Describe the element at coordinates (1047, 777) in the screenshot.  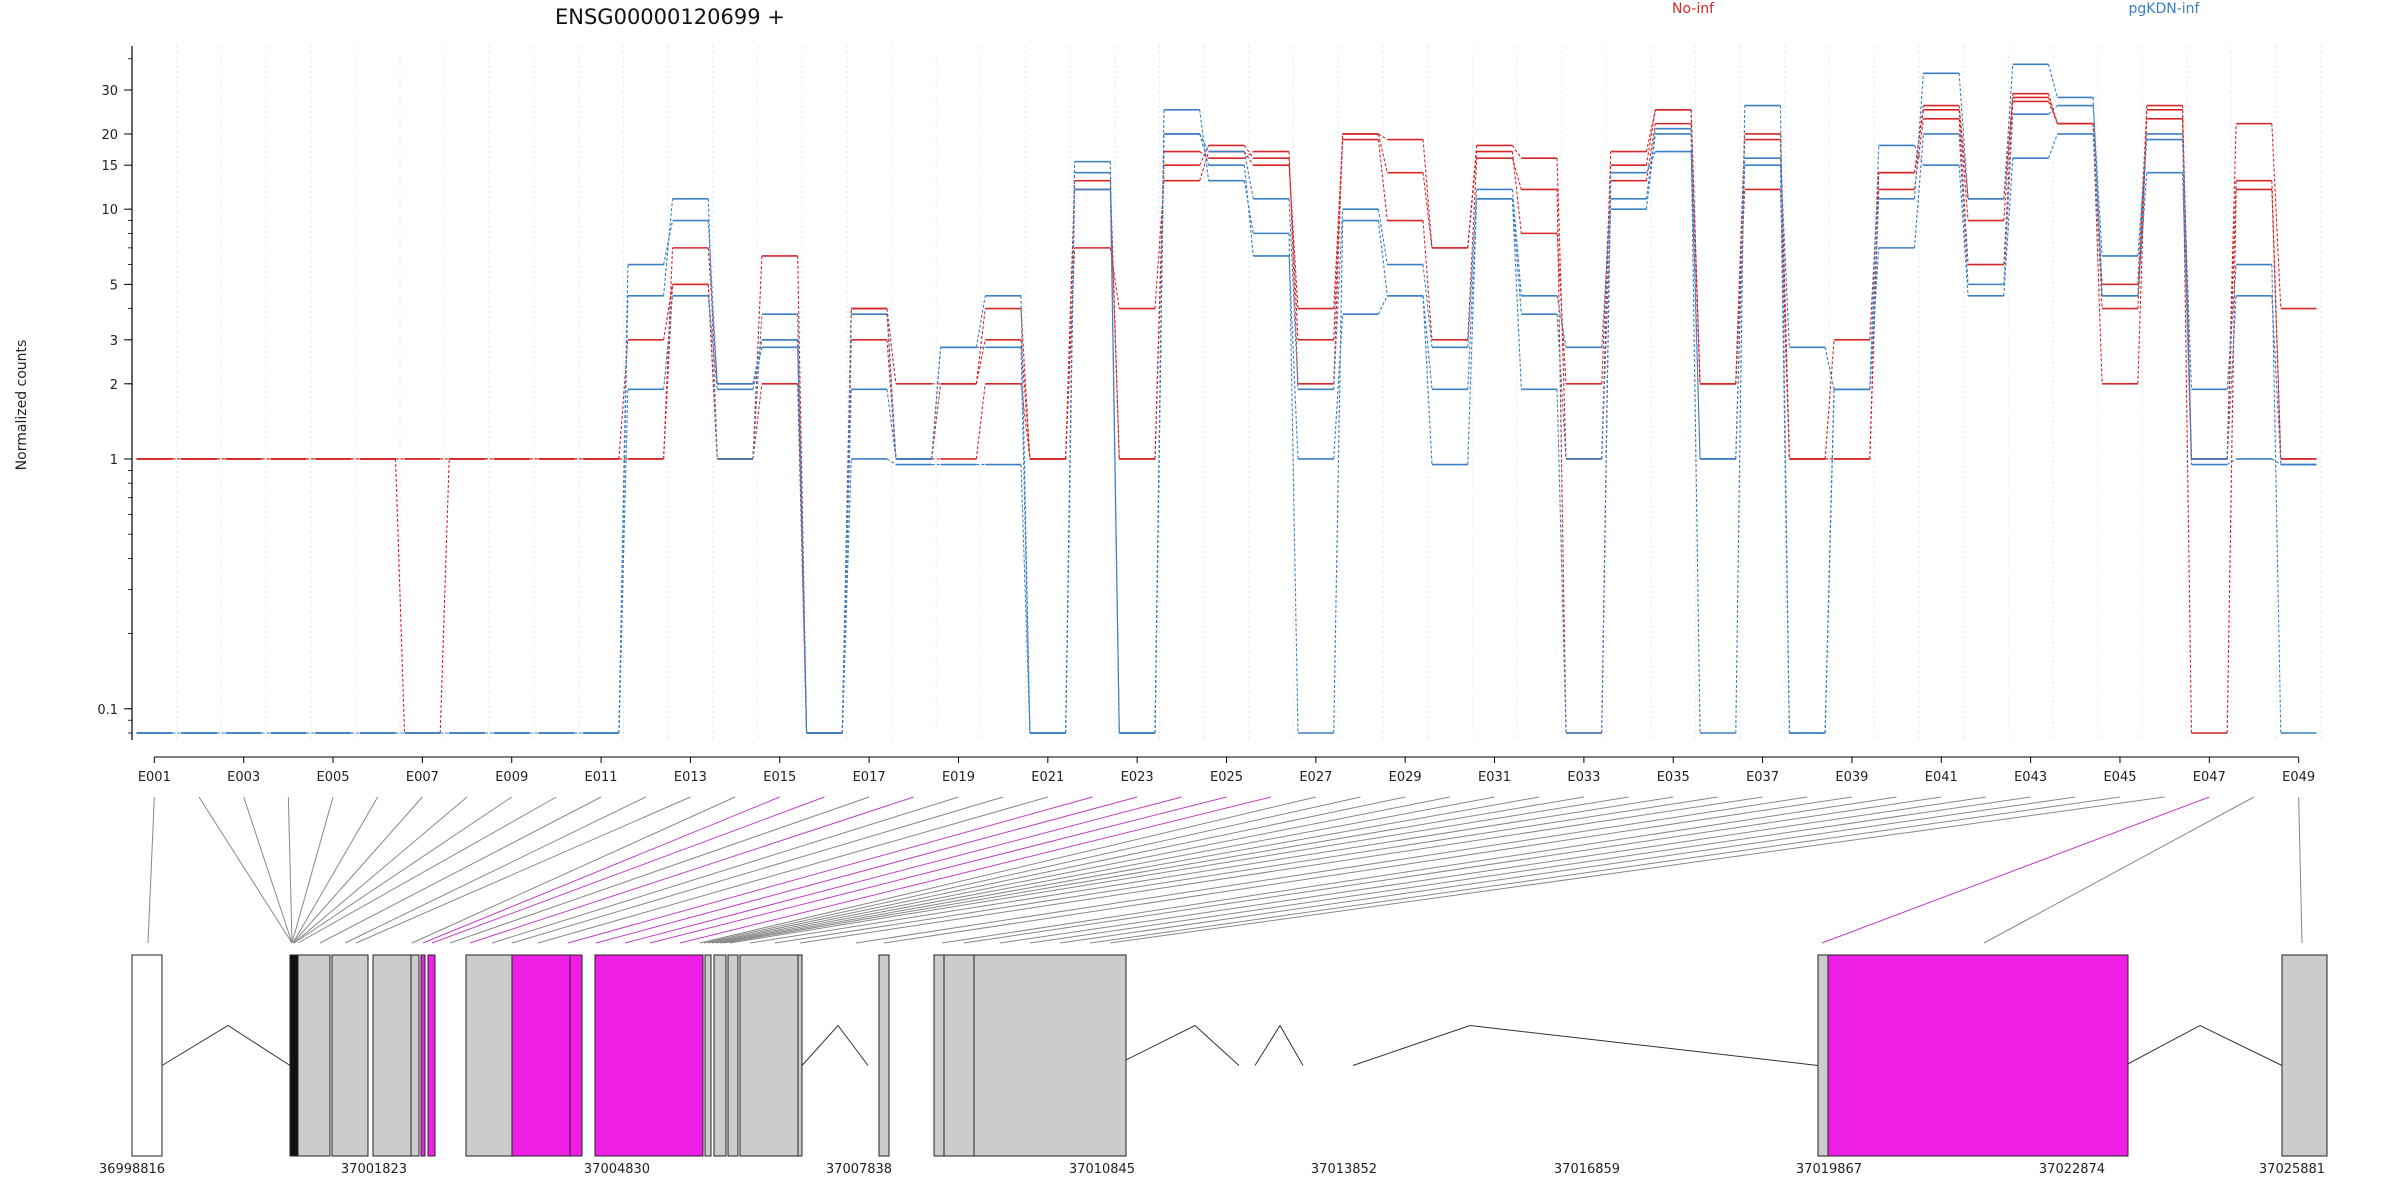
I see `x-tick-label: E021` at that location.